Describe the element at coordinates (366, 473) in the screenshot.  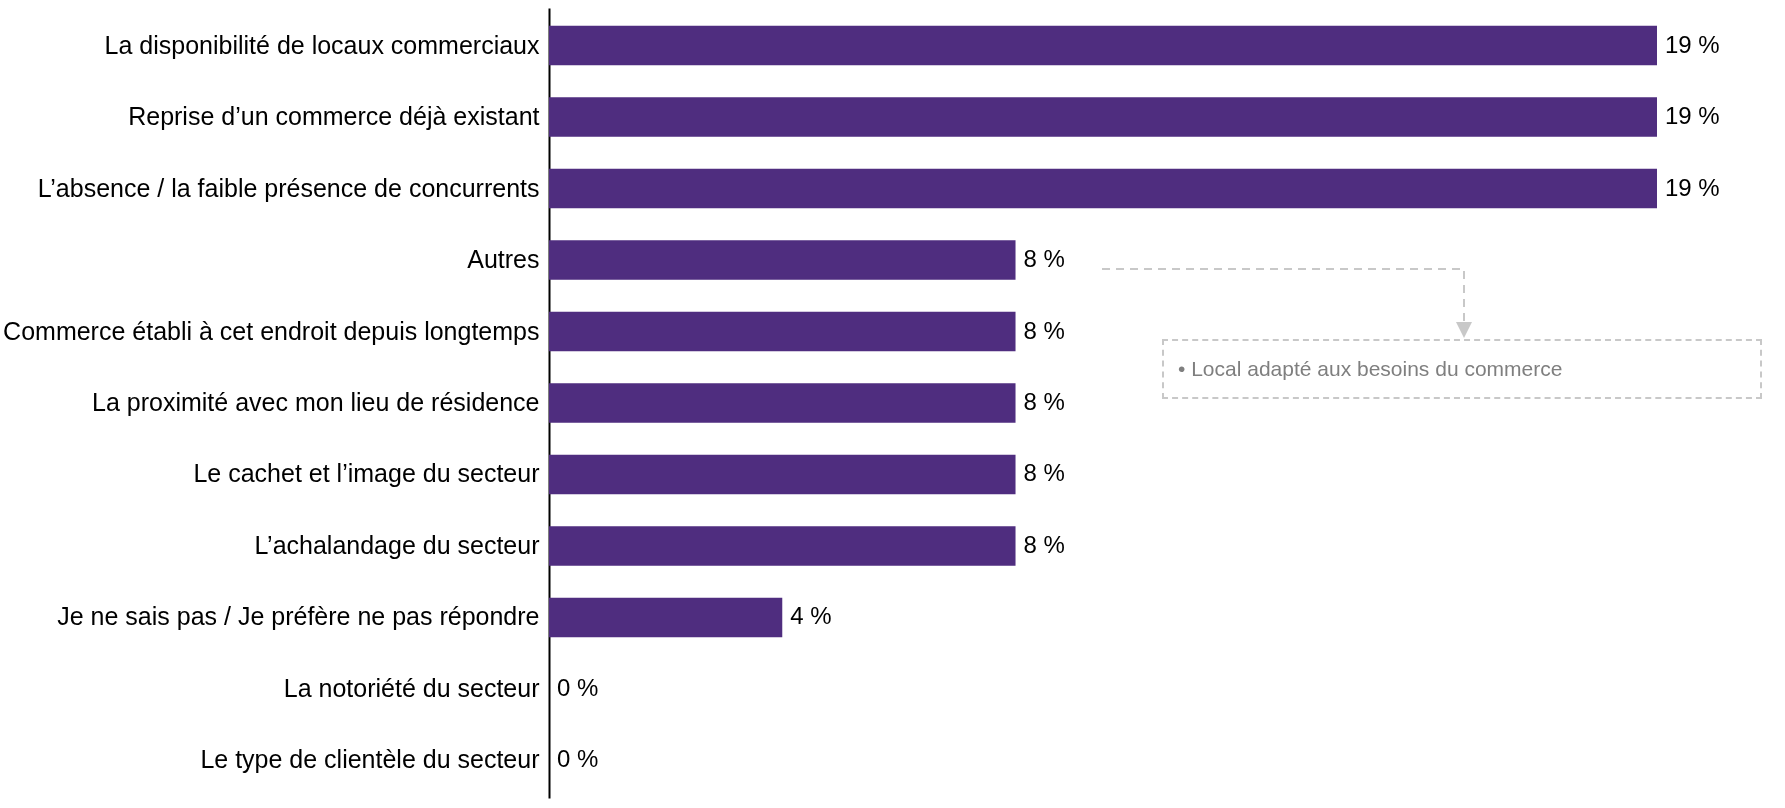
I see `y-tick-label: Le cachet et l’image du secteur` at that location.